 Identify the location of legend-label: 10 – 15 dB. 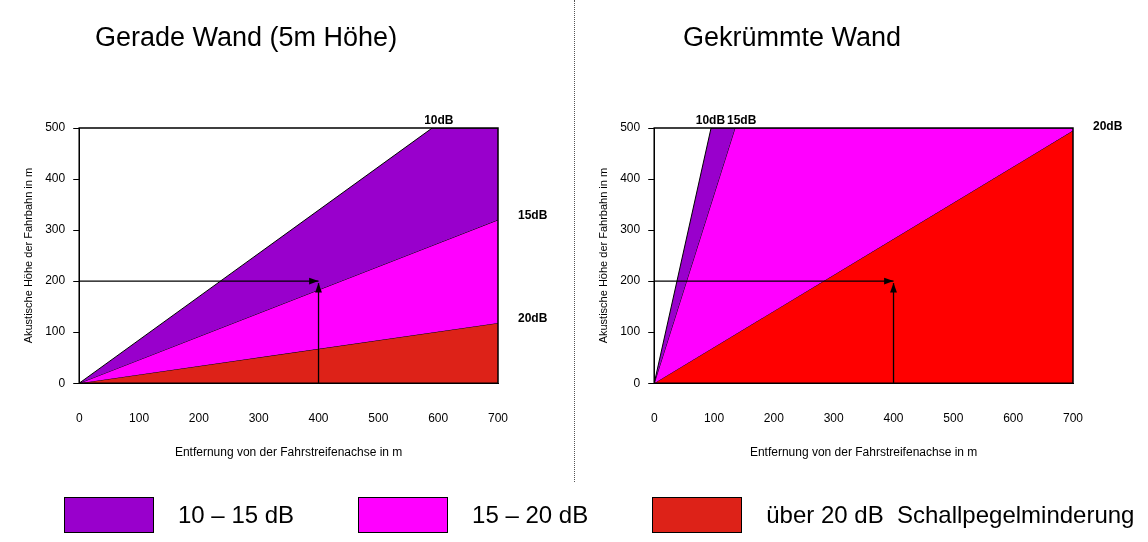
(236, 515).